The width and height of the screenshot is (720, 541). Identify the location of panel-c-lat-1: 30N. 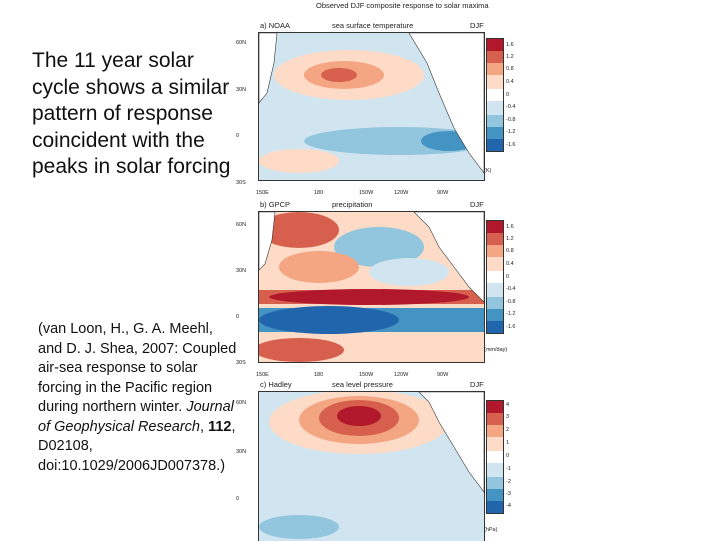
(241, 452).